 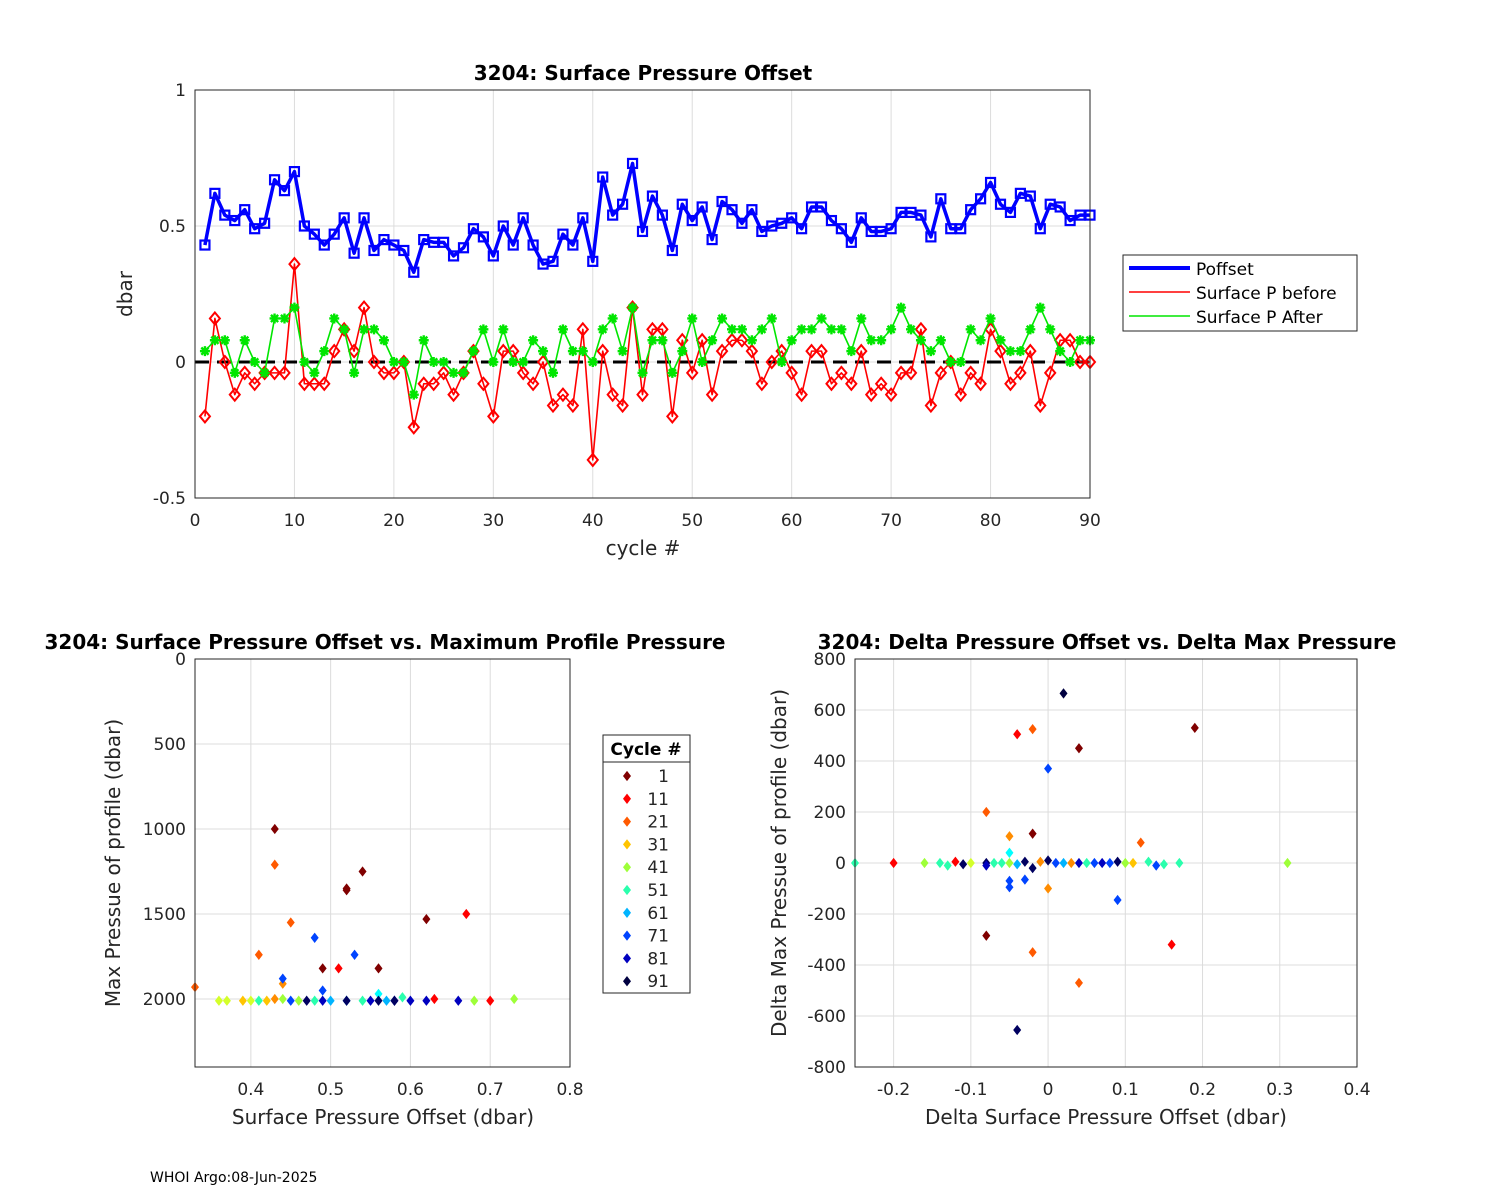 I want to click on cycle-legend-label: 1, so click(x=663, y=777).